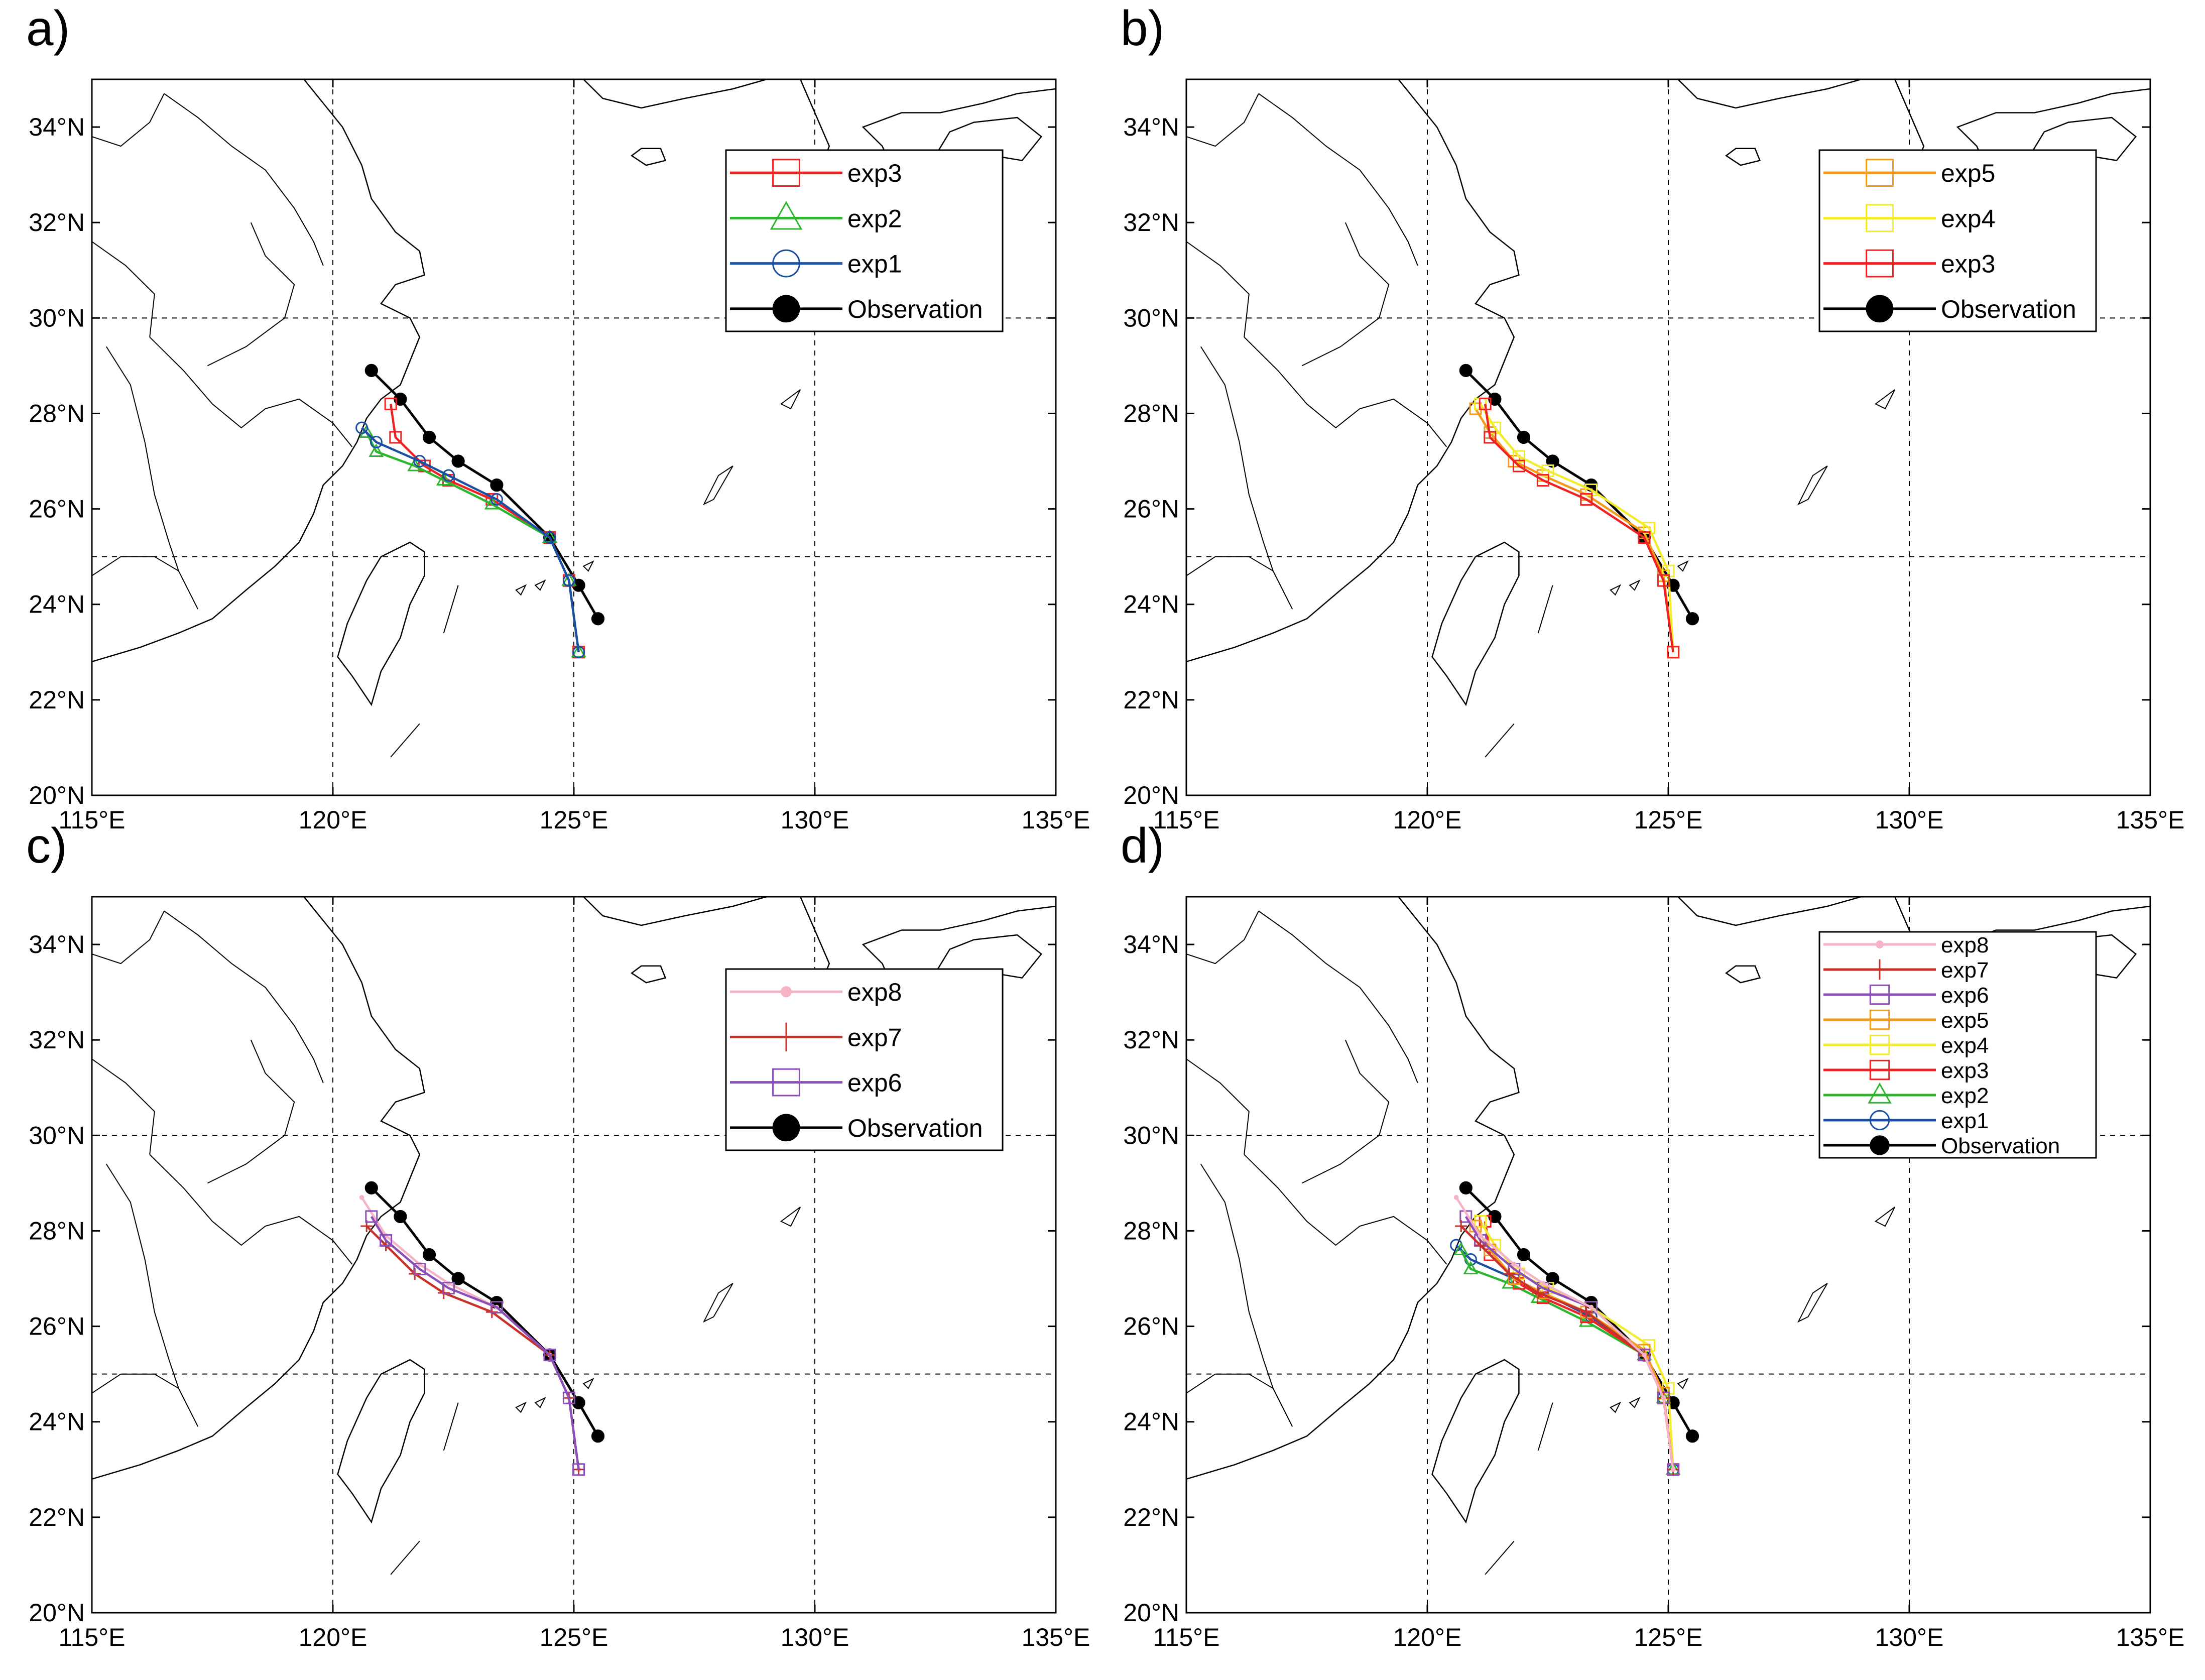 This screenshot has height=1680, width=2205. I want to click on y-tick-label: 34°N, so click(1151, 944).